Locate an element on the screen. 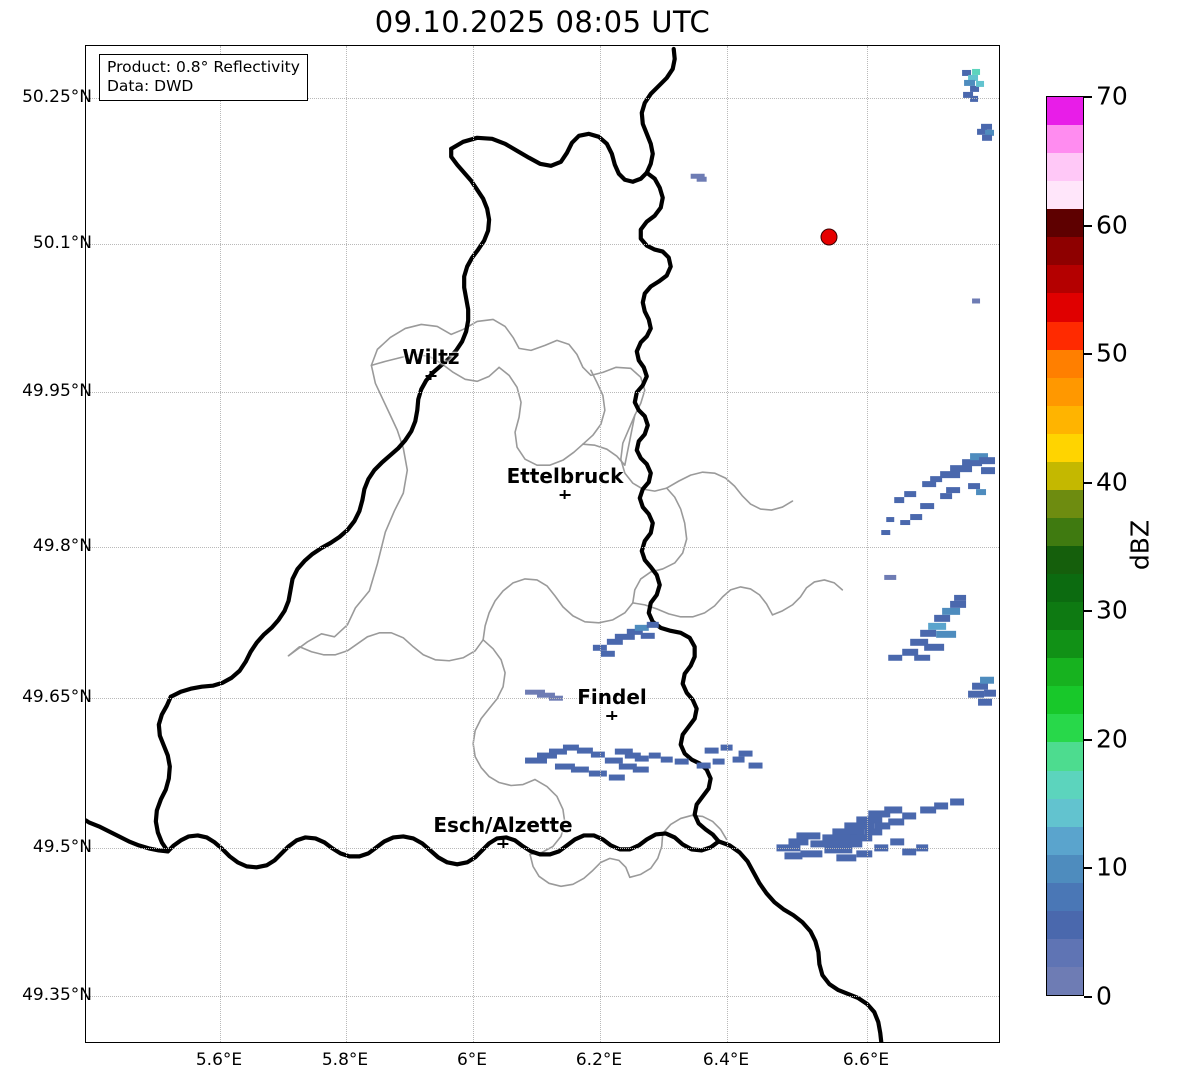 This screenshot has width=1184, height=1081. gridline-lon-5.8 is located at coordinates (346, 544).